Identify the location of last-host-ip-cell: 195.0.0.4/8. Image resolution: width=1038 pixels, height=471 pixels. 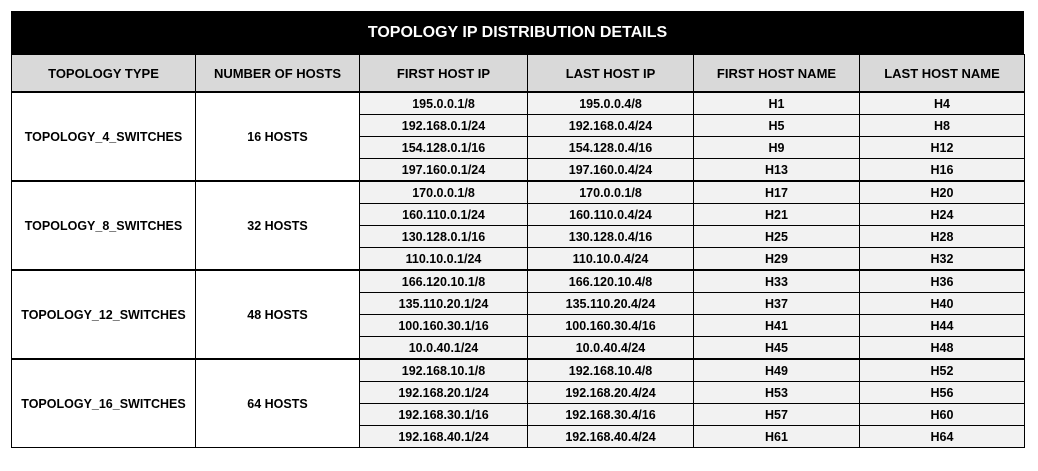
(610, 103).